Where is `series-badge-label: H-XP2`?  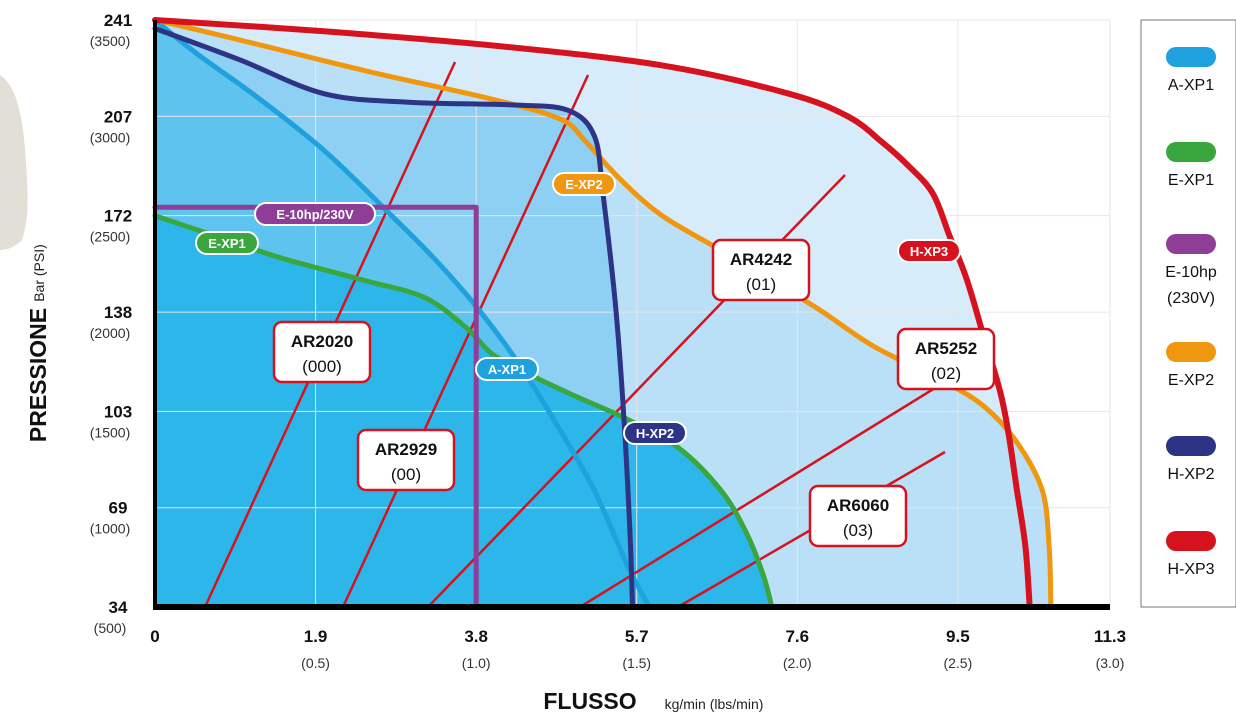
series-badge-label: H-XP2 is located at coordinates (655, 433).